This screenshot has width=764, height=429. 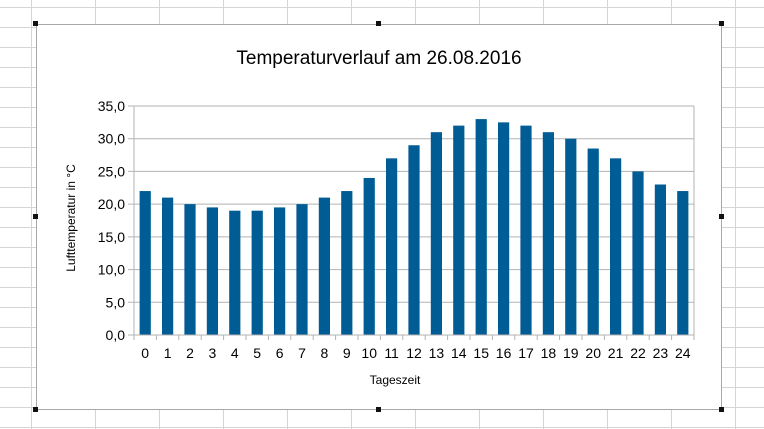 What do you see at coordinates (257, 353) in the screenshot?
I see `x-tick-label: 5` at bounding box center [257, 353].